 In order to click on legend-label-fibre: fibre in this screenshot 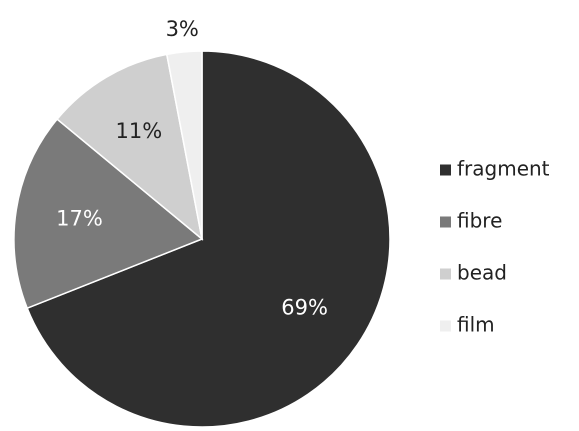, I will do `click(479, 221)`.